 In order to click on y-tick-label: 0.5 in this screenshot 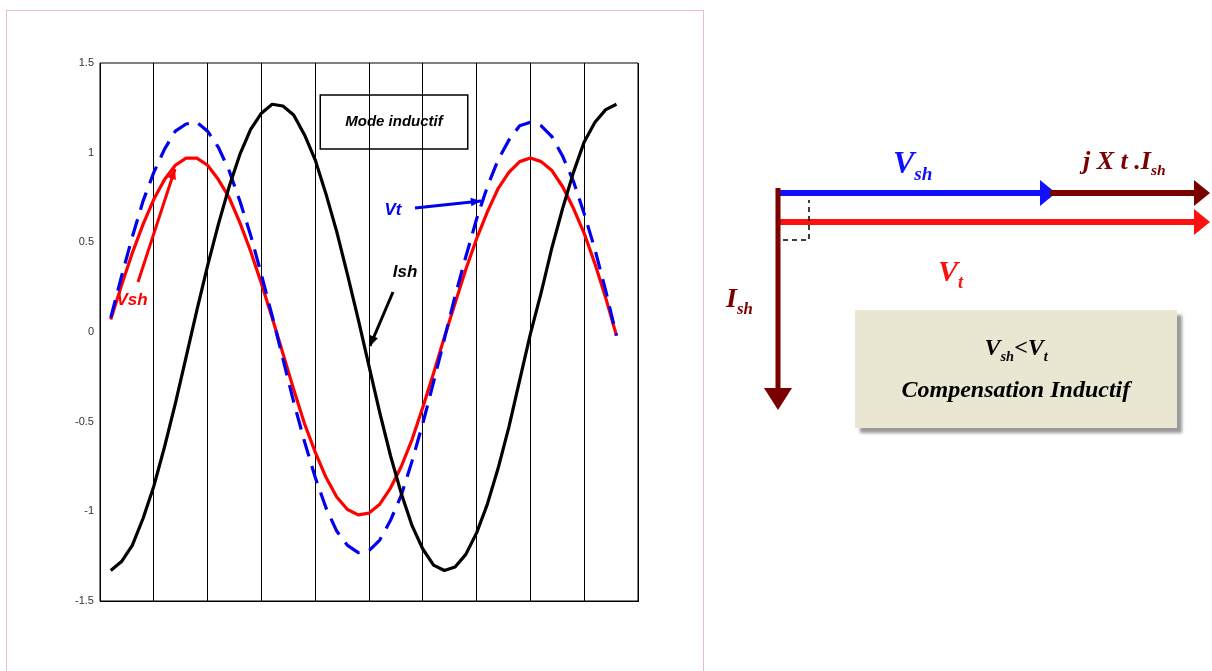, I will do `click(86, 241)`.